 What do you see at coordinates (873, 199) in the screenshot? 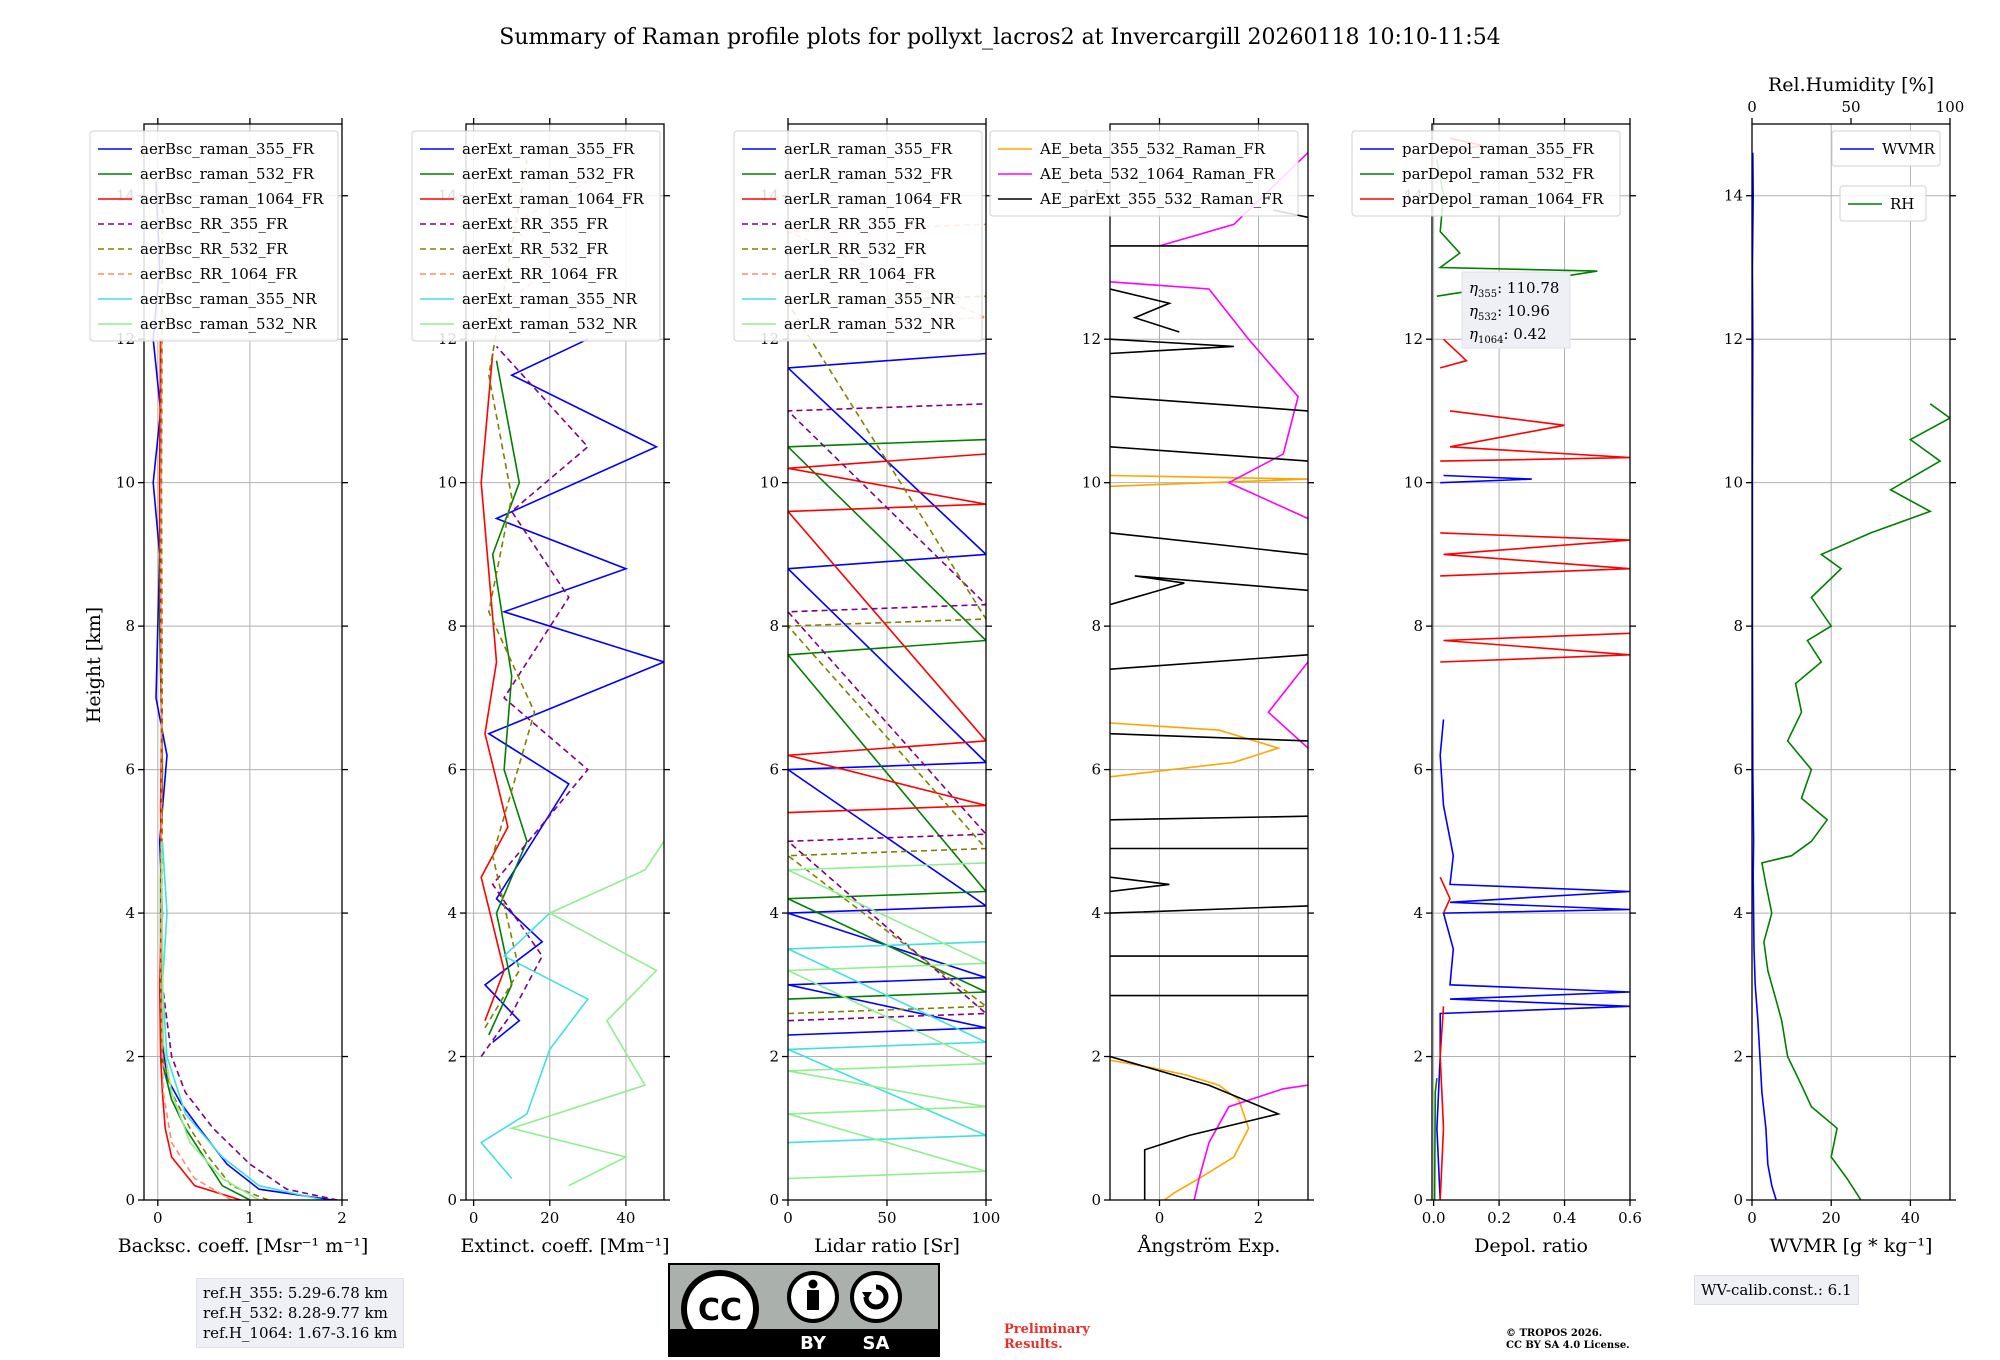
I see `legend-label: aerLR_raman_1064_FR` at bounding box center [873, 199].